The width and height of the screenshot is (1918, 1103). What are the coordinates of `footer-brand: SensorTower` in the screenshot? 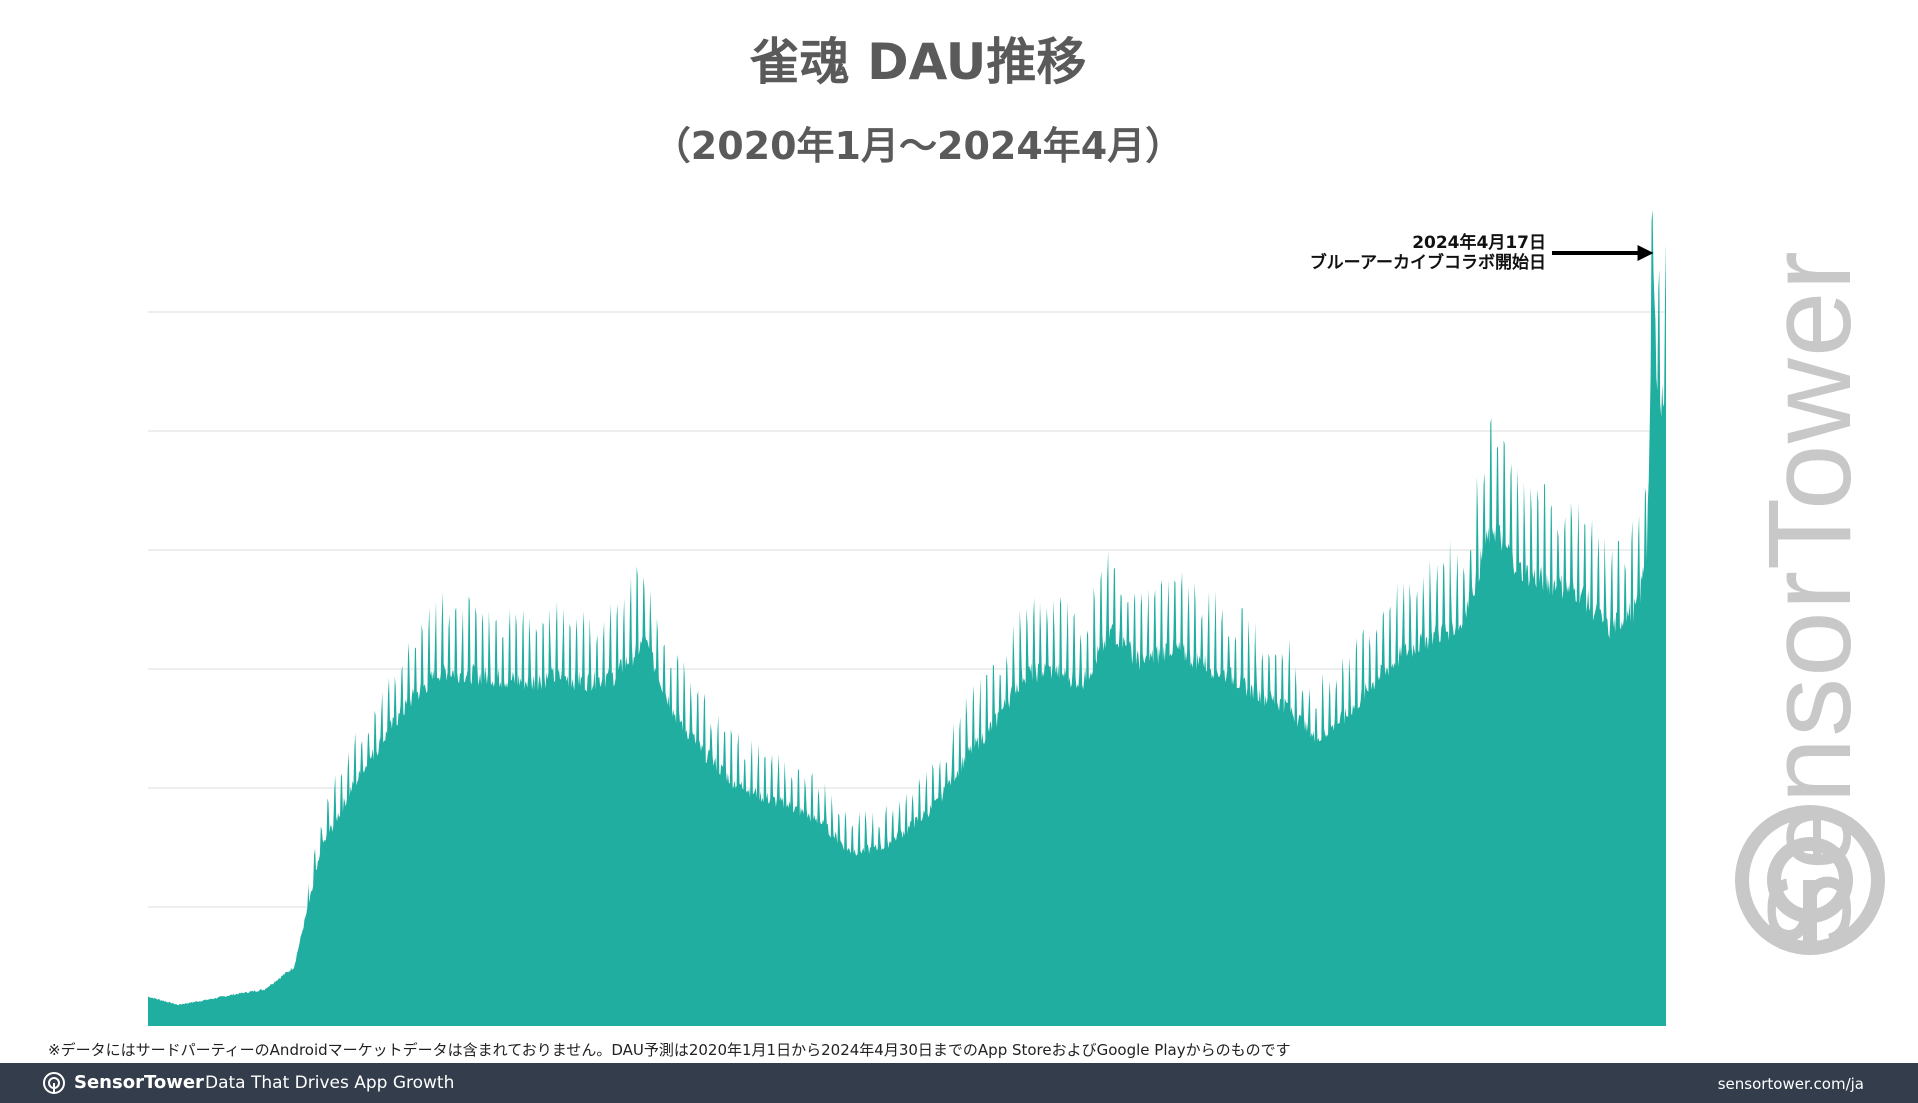 It's located at (139, 1082).